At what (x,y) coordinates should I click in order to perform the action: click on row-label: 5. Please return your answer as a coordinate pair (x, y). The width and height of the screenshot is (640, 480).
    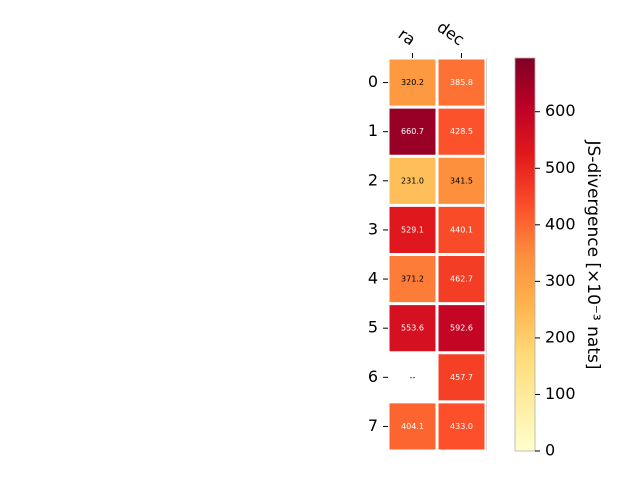
    Looking at the image, I should click on (373, 327).